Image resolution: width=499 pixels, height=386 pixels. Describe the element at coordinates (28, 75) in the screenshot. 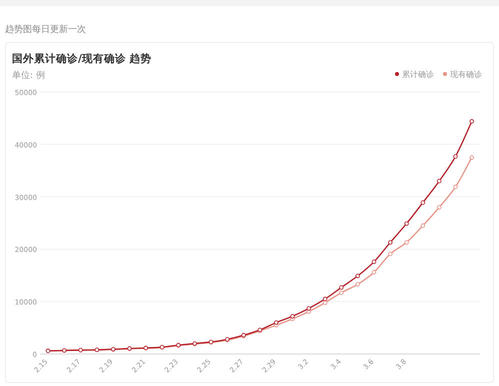

I see `y-axis-title: 单位: 例` at that location.